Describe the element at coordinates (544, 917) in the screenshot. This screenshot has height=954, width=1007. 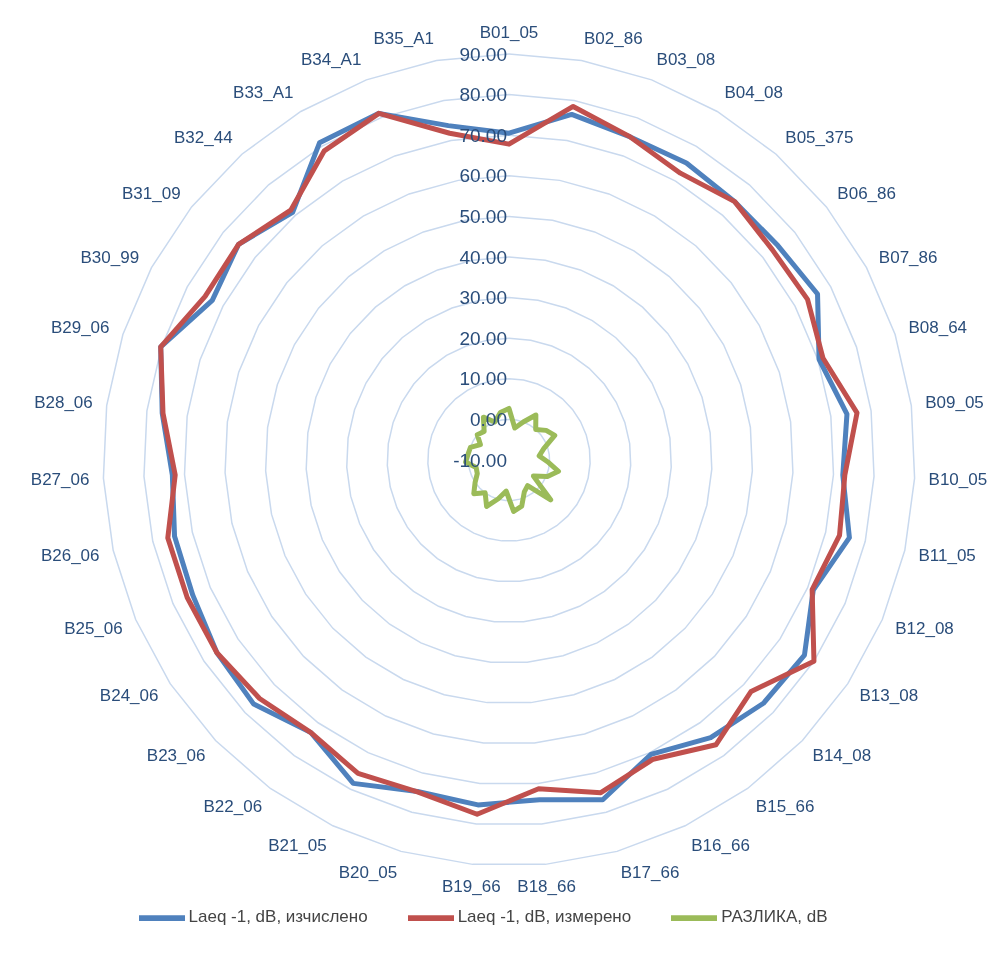
I see `legend-label: Laeq -1, dB, измерено` at that location.